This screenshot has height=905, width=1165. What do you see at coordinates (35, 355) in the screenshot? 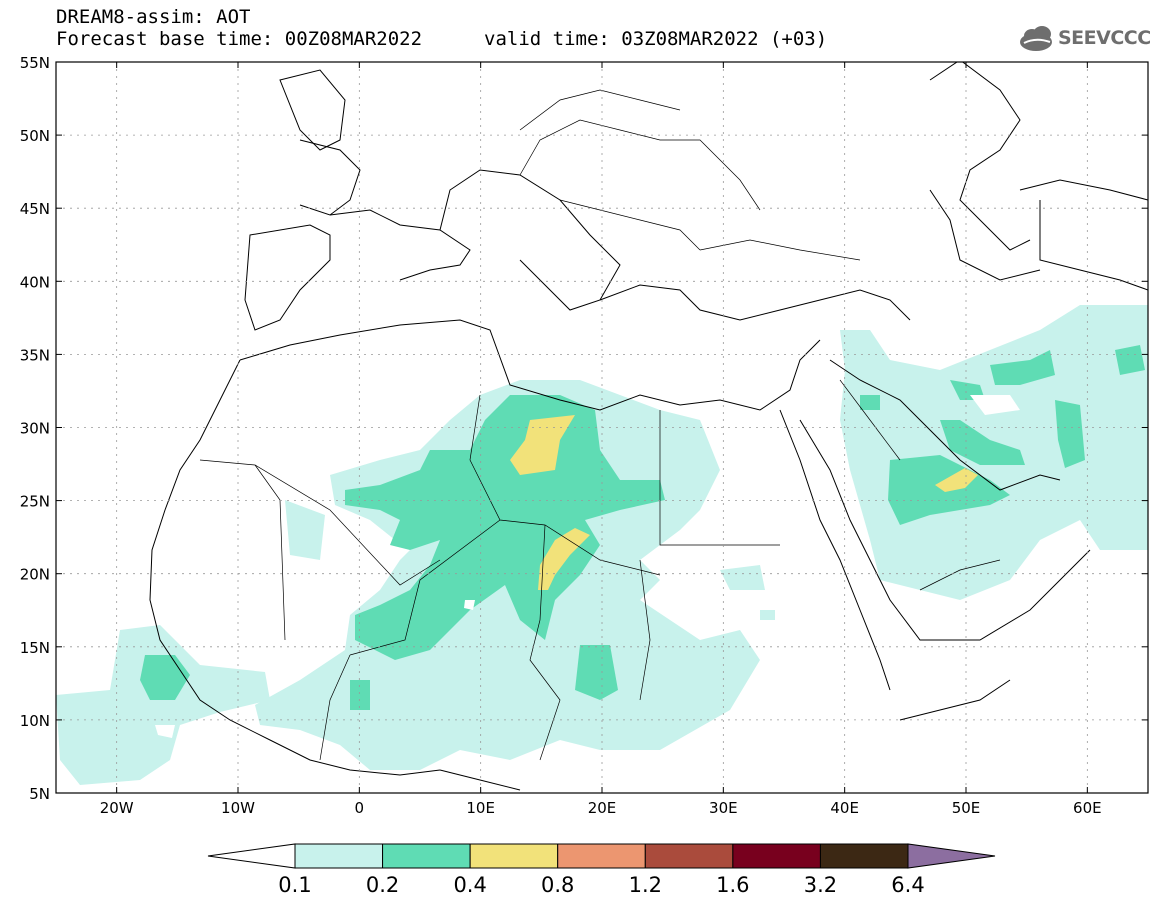
I see `lat-tick-label: 35N` at bounding box center [35, 355].